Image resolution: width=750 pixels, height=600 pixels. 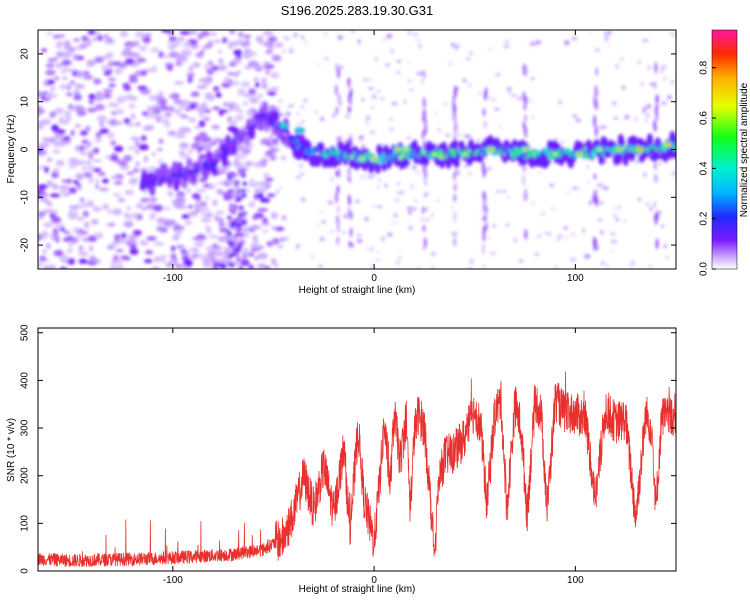 What do you see at coordinates (704, 269) in the screenshot?
I see `colorbar-tick-label: 0.0` at bounding box center [704, 269].